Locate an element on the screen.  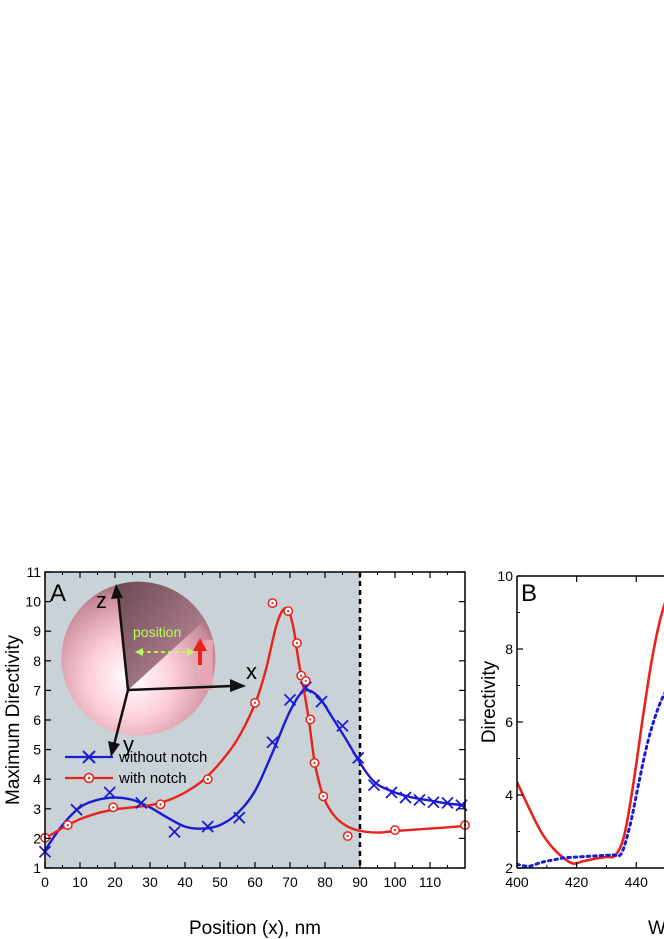
x-tick-label-b: 440 is located at coordinates (637, 882).